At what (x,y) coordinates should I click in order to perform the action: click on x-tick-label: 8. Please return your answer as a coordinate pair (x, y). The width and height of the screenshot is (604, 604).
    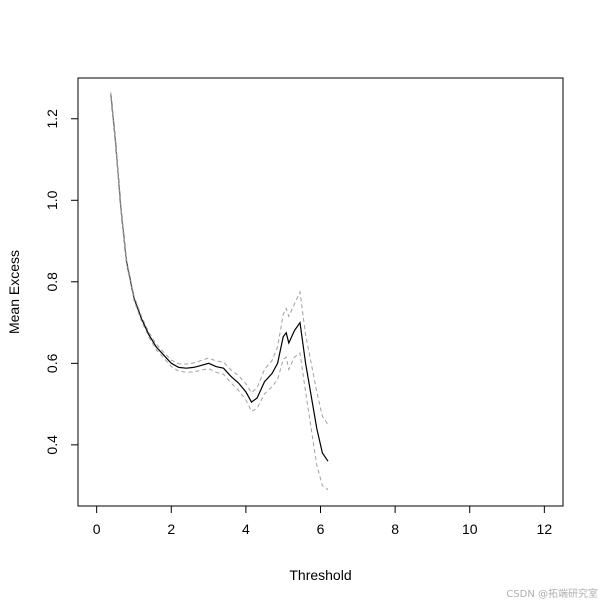
    Looking at the image, I should click on (395, 529).